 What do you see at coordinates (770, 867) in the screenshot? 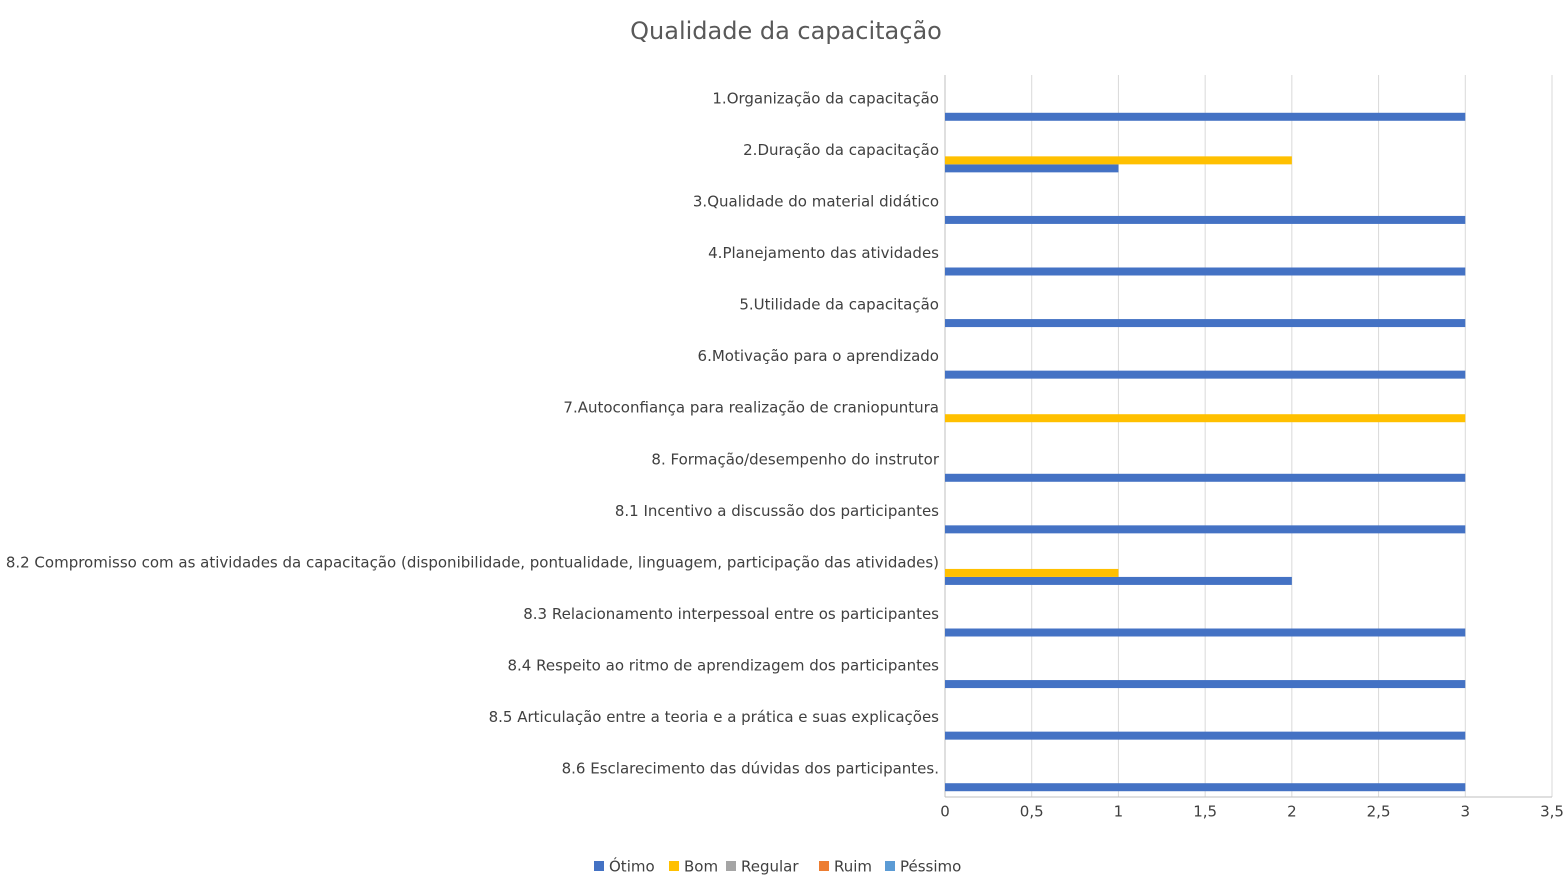
I see `legend-label: Regular` at bounding box center [770, 867].